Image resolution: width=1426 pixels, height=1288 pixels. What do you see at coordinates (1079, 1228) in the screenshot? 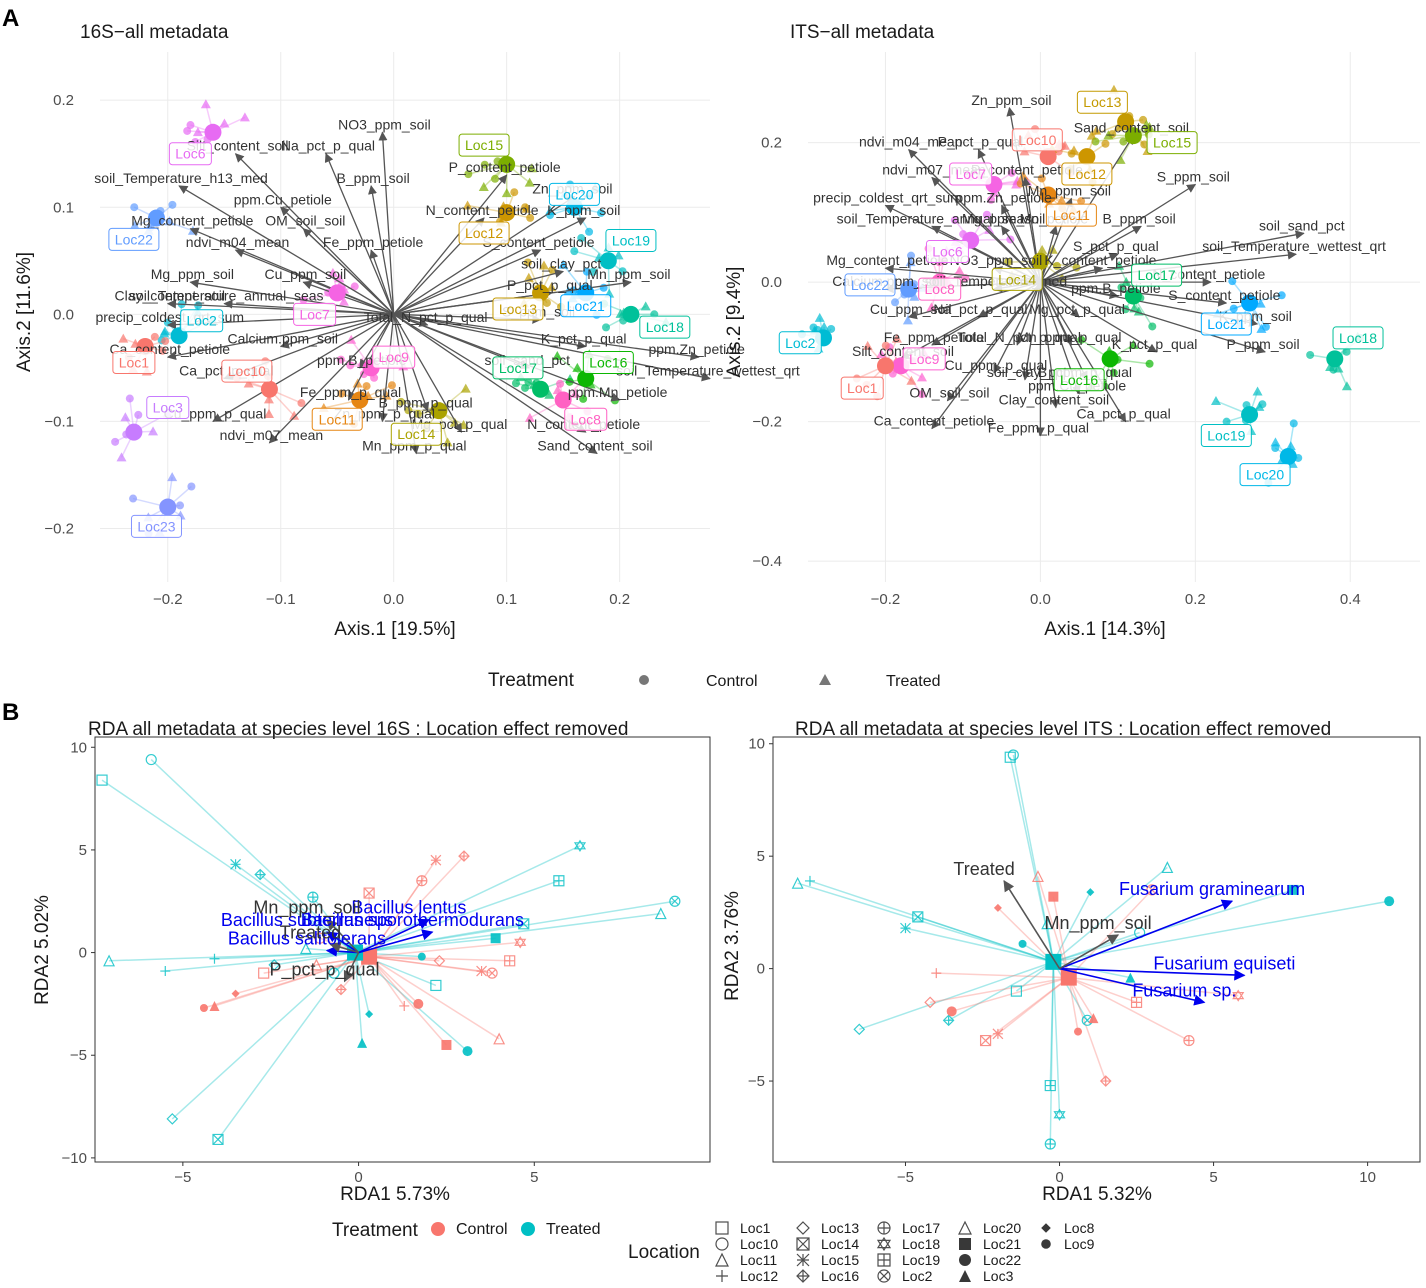
I see `location-legend-label: Loc8` at bounding box center [1079, 1228].